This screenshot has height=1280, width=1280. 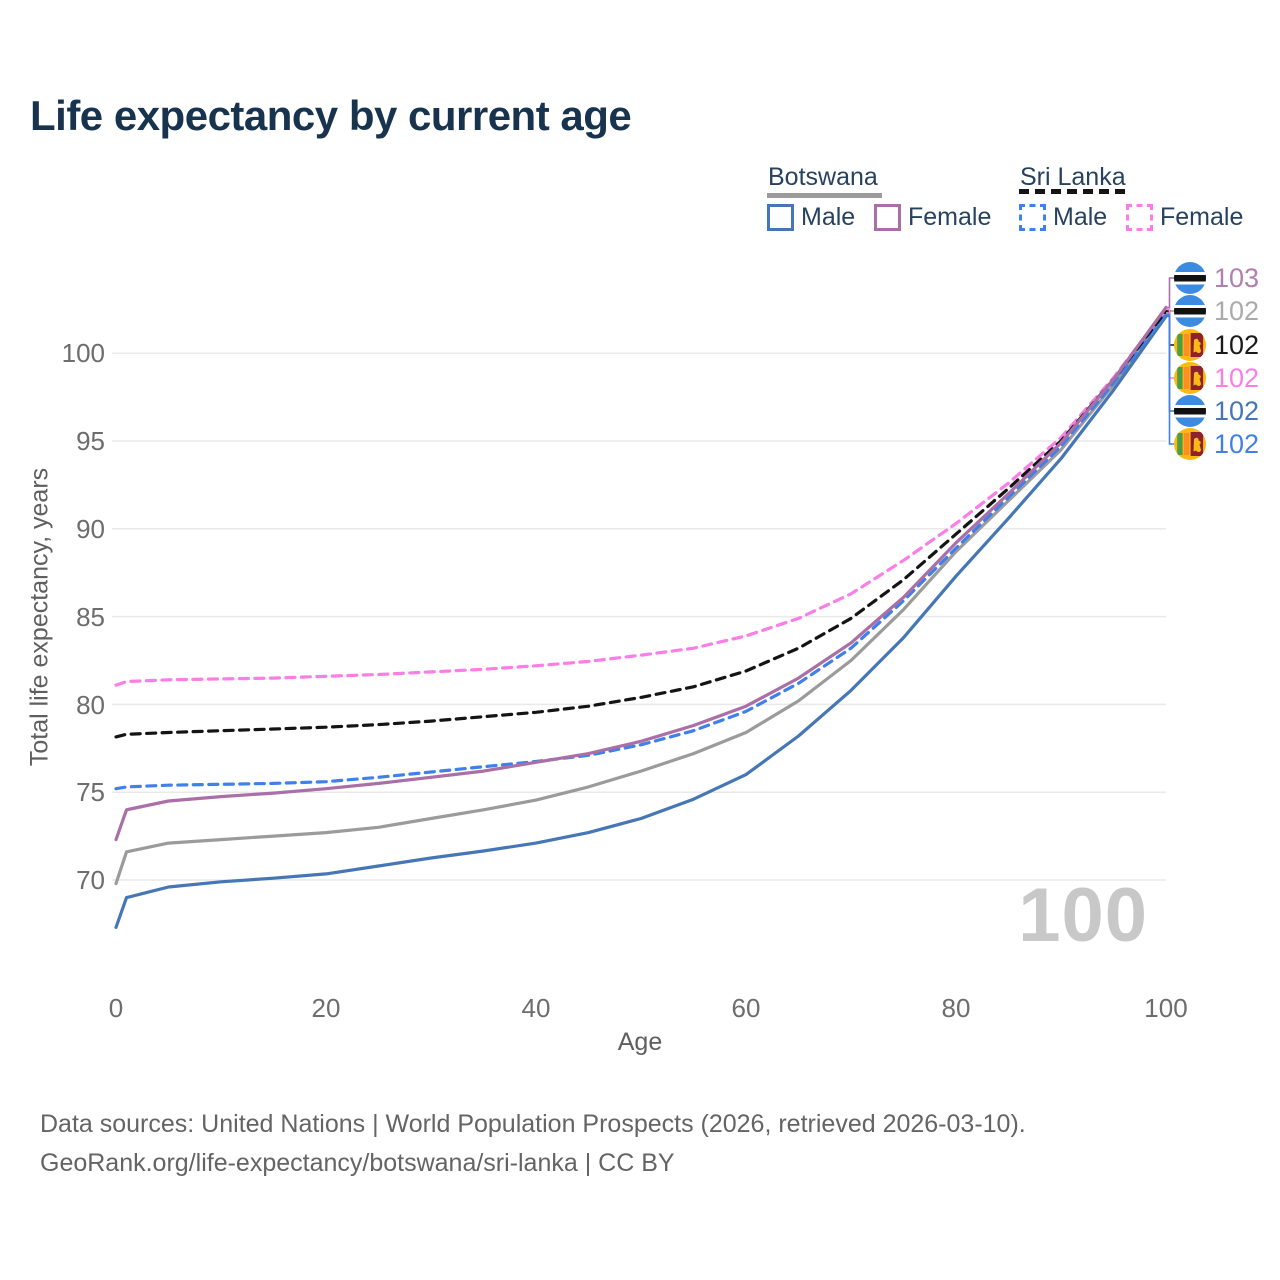 What do you see at coordinates (1139, 217) in the screenshot?
I see `checkbox-srilanka-female` at bounding box center [1139, 217].